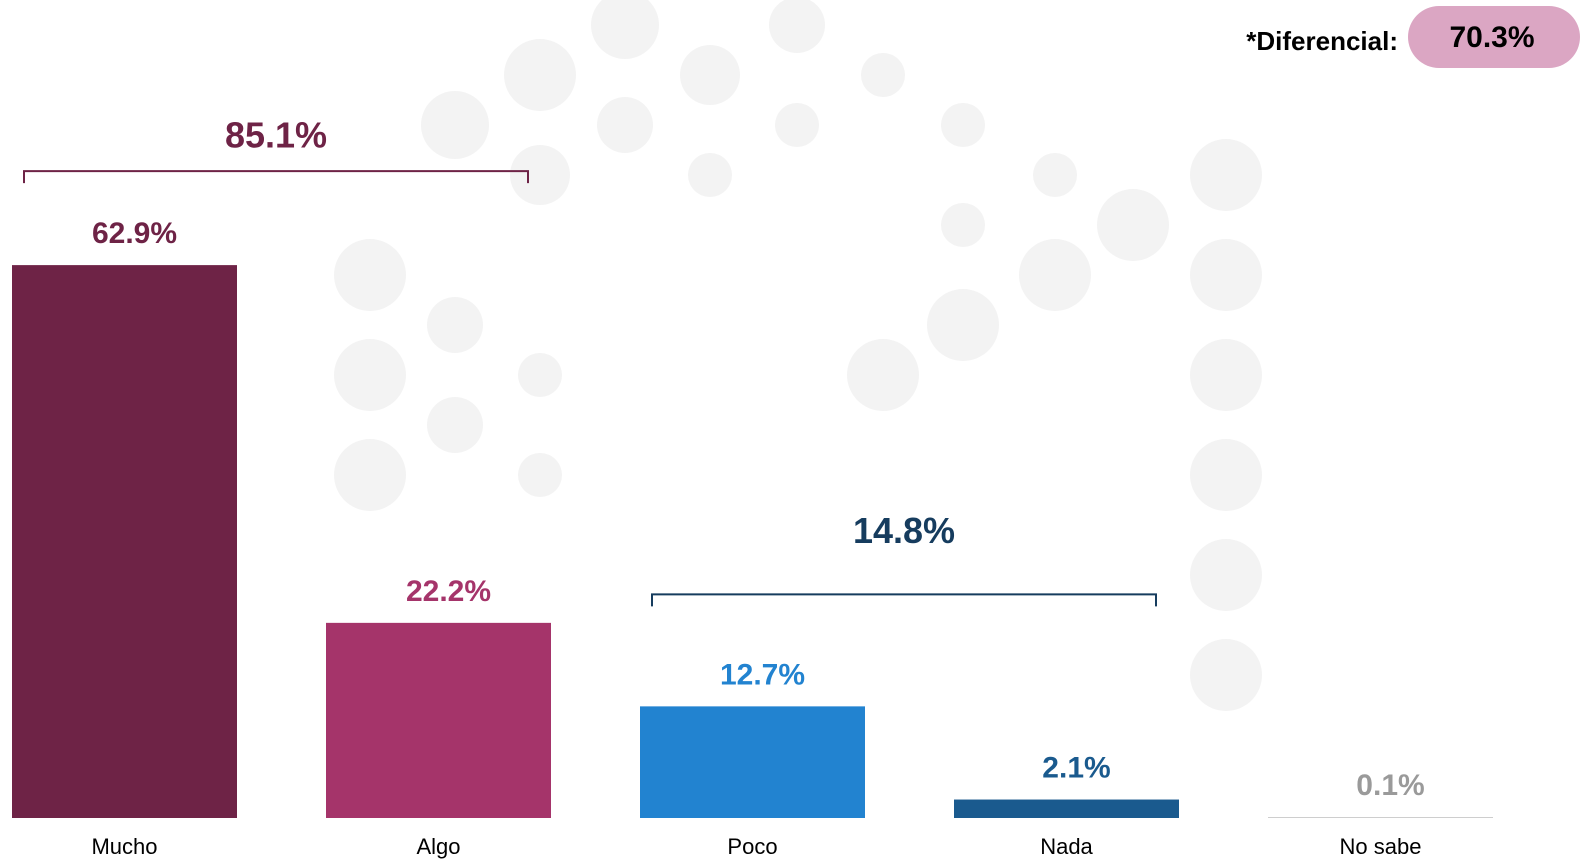 This screenshot has width=1585, height=868. Describe the element at coordinates (448, 591) in the screenshot. I see `value-label: 22.2%` at that location.